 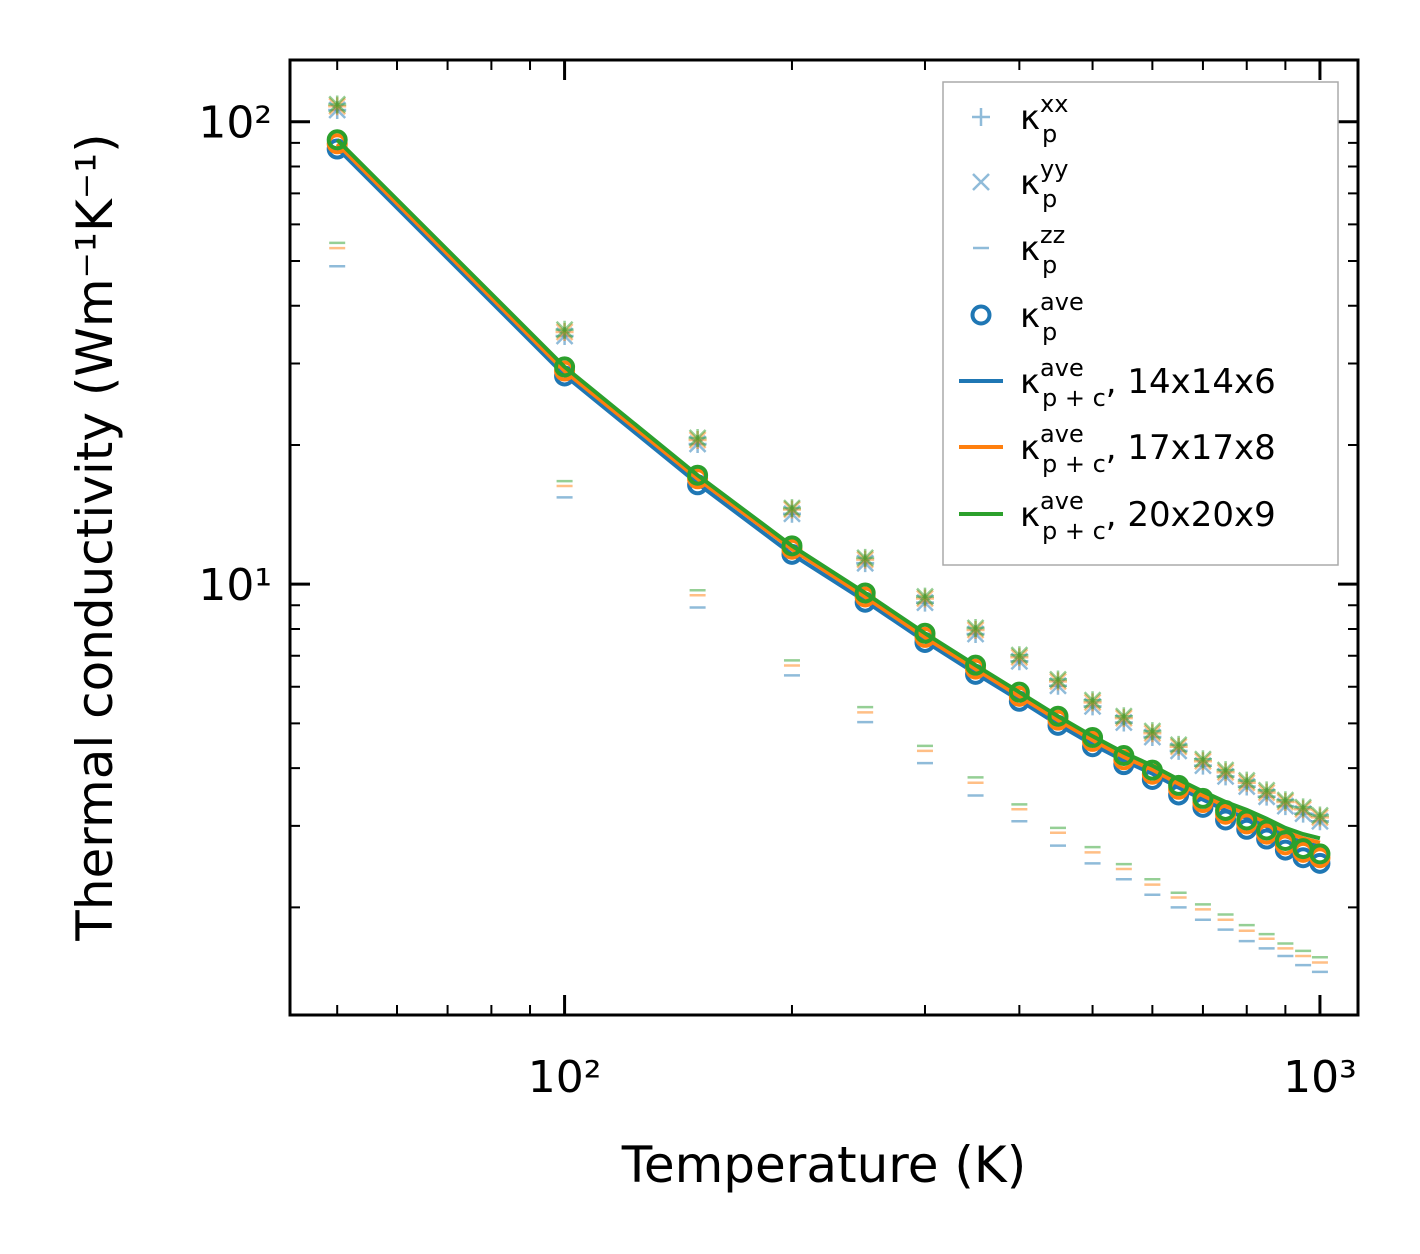 I want to click on legend-label: κave p + c, 14x14x6, so click(x=1148, y=383).